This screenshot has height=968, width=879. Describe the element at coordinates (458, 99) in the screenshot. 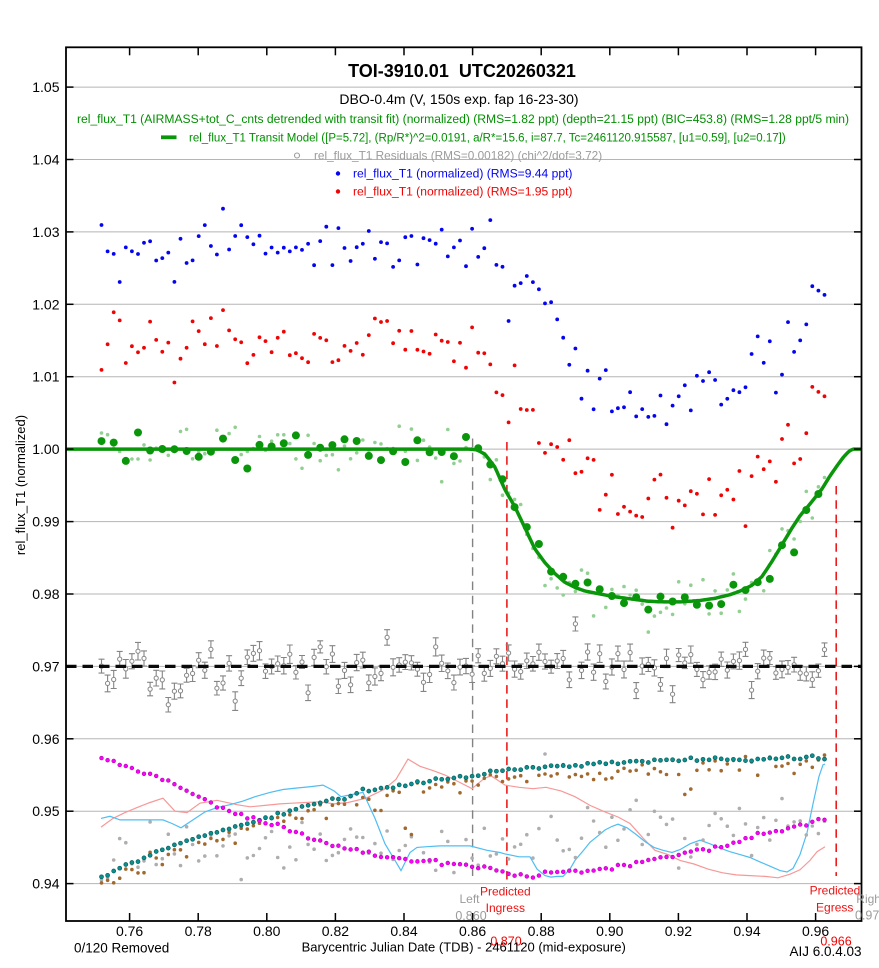

I see `svg-text:DBO-0.4m (V, 150s exp. fap 16-: DBO-0.4m (V, 150s exp. fap 16-23-30)` at that location.